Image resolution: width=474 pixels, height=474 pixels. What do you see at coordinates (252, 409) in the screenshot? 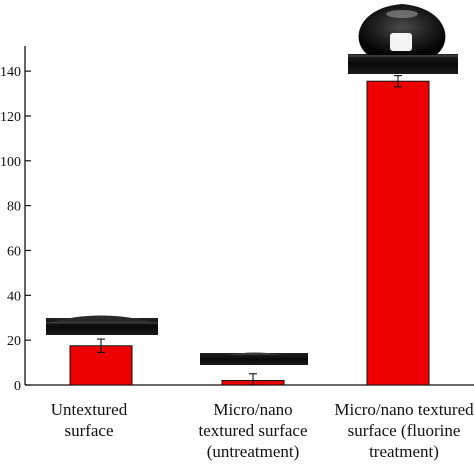
I see `x-category-label-line: Micro/nano` at bounding box center [252, 409].